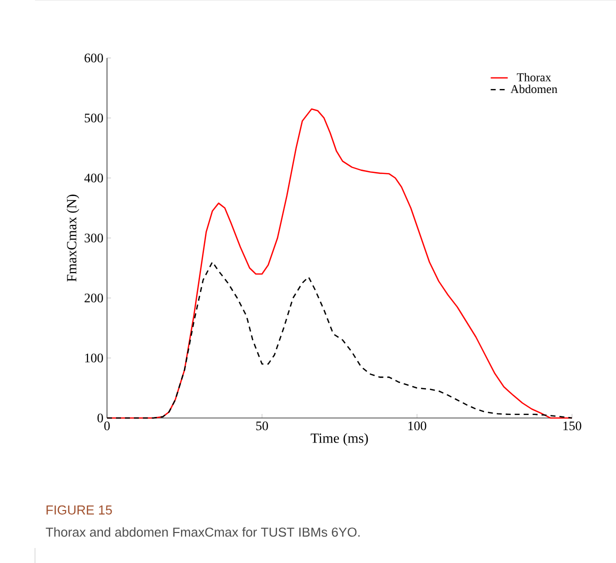  I want to click on y-axis-title: FmaxCmax (N), so click(73, 238).